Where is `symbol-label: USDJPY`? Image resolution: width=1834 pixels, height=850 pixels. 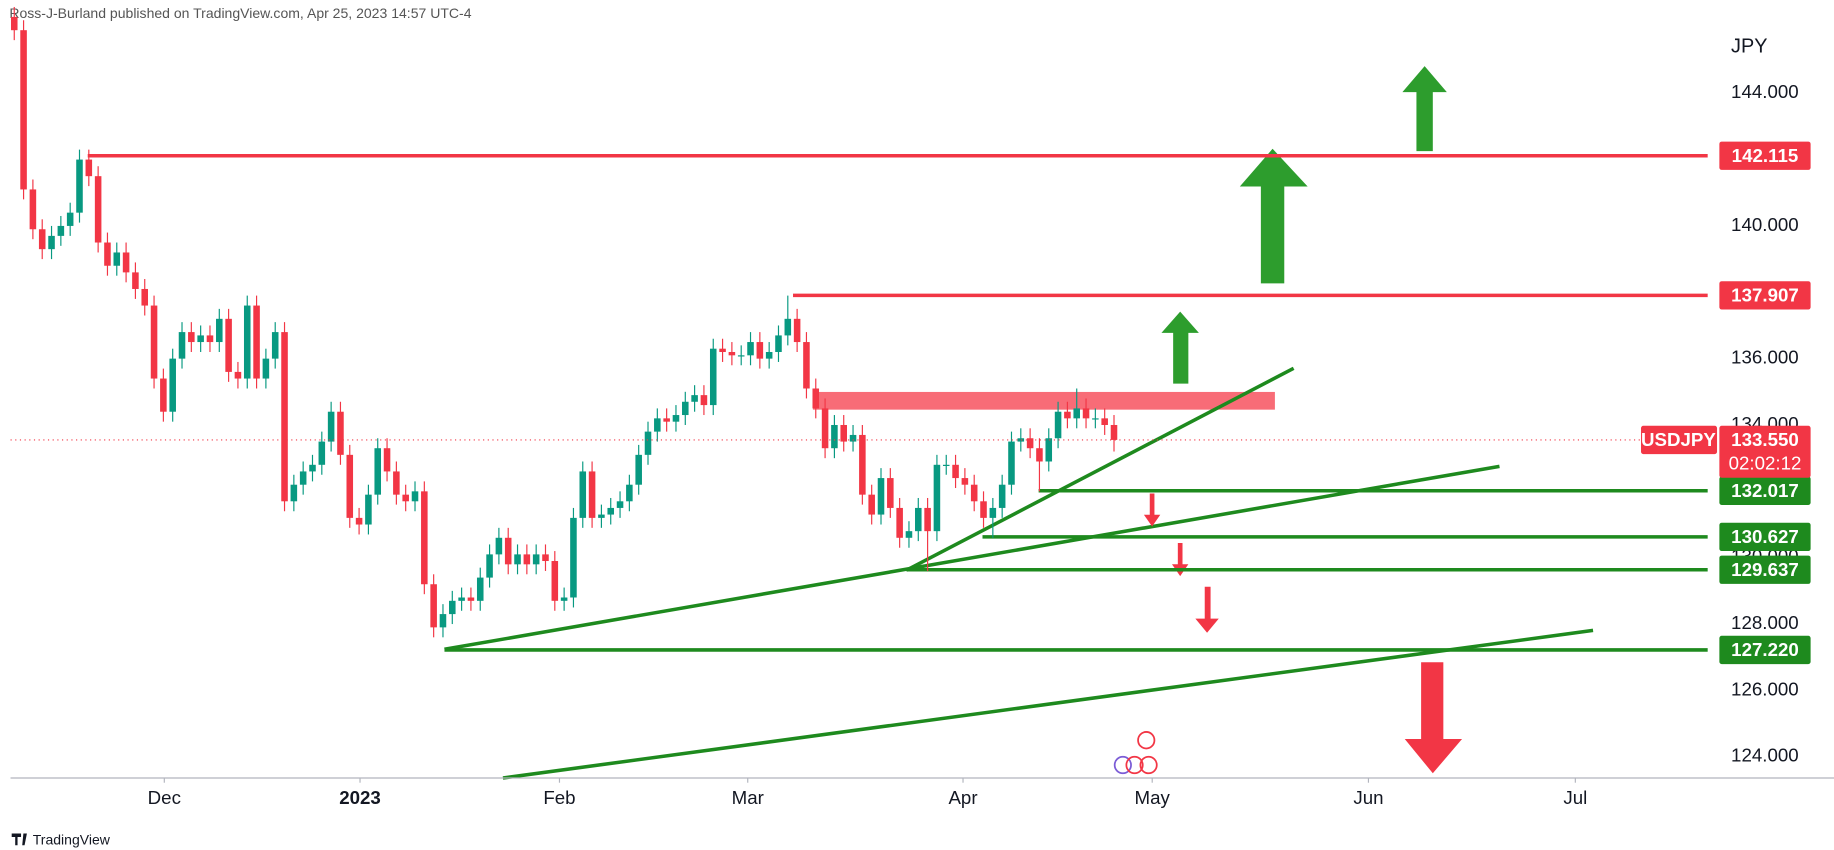
symbol-label: USDJPY is located at coordinates (1678, 439).